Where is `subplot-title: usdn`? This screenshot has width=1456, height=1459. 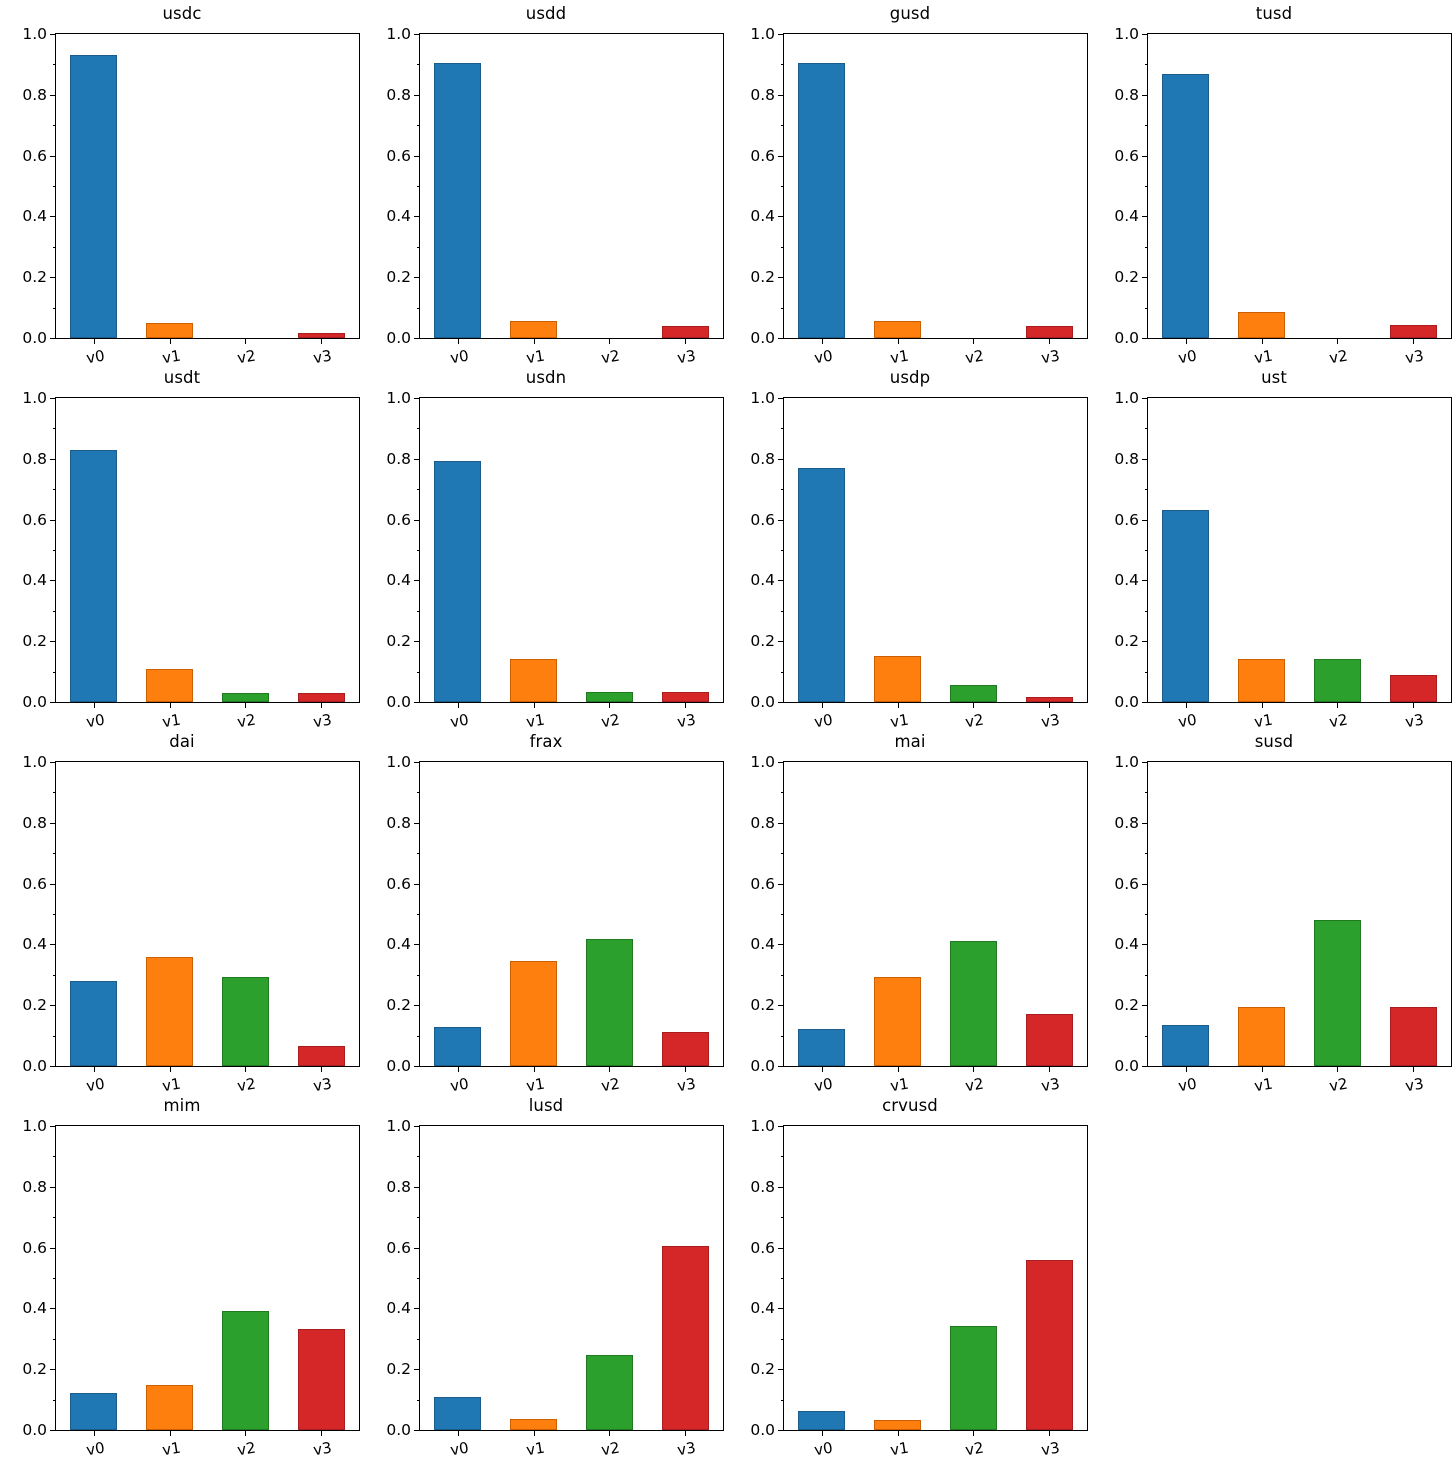
subplot-title: usdn is located at coordinates (546, 377).